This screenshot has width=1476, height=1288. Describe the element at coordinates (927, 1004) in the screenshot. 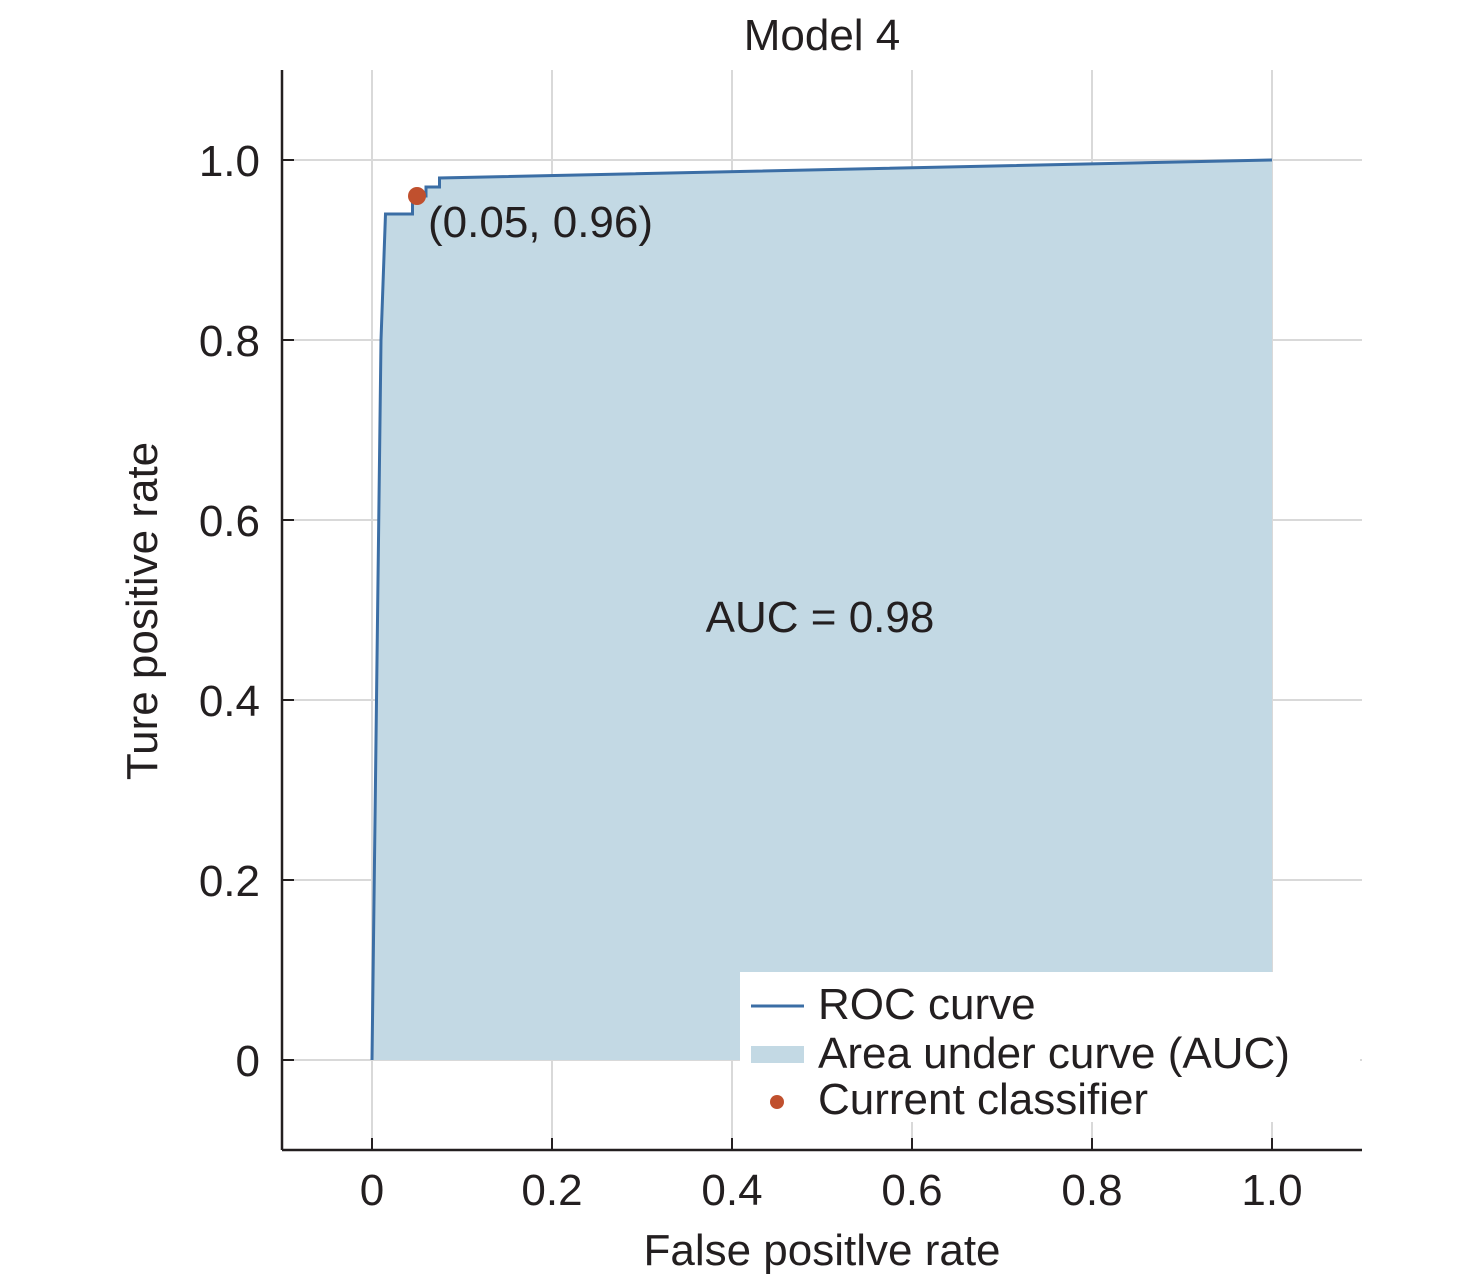

I see `legend-roc-label: ROC curve` at that location.